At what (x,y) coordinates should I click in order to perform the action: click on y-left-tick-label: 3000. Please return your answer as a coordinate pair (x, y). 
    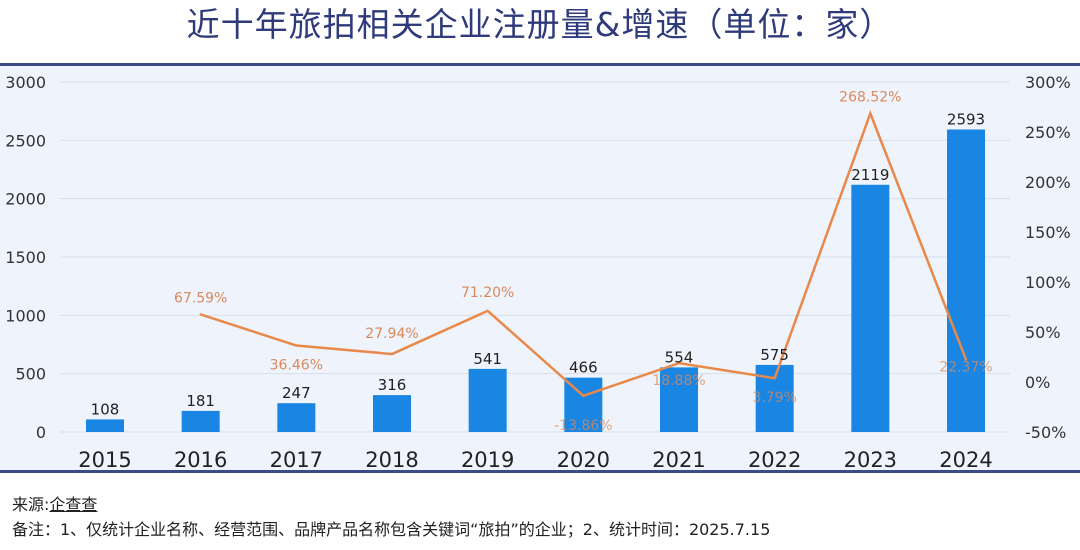
    Looking at the image, I should click on (25, 82).